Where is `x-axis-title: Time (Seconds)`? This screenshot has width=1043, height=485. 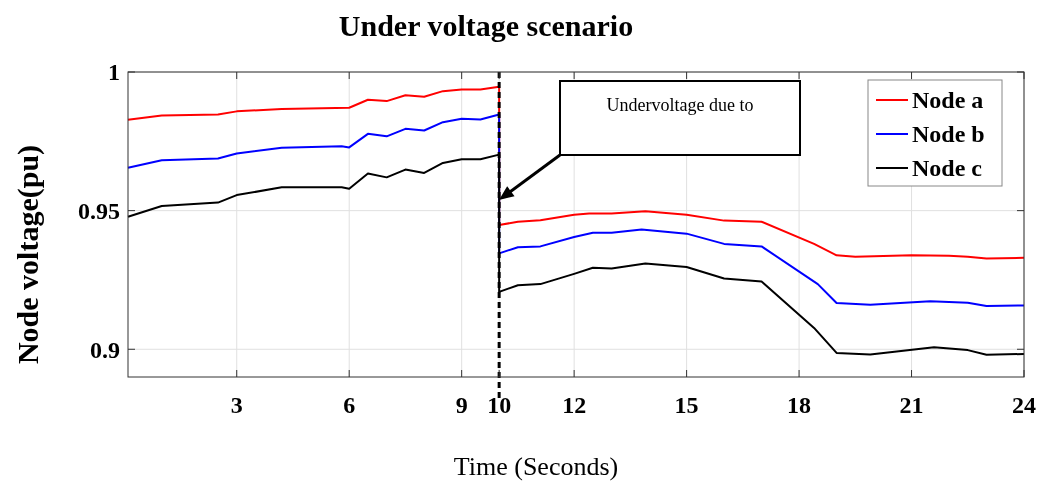
x-axis-title: Time (Seconds) is located at coordinates (536, 466).